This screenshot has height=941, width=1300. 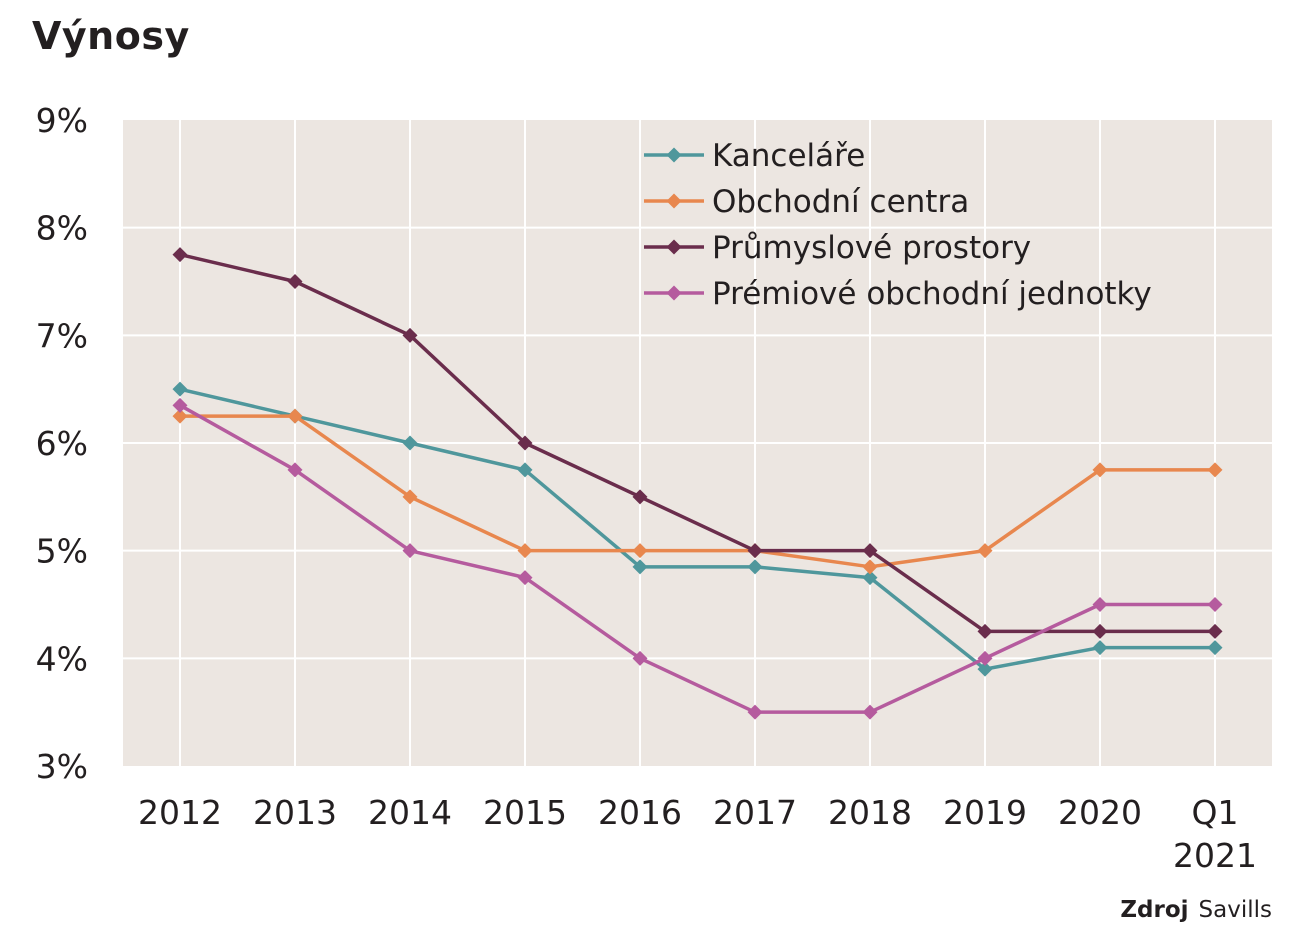 What do you see at coordinates (697, 491) in the screenshot?
I see `series-line` at bounding box center [697, 491].